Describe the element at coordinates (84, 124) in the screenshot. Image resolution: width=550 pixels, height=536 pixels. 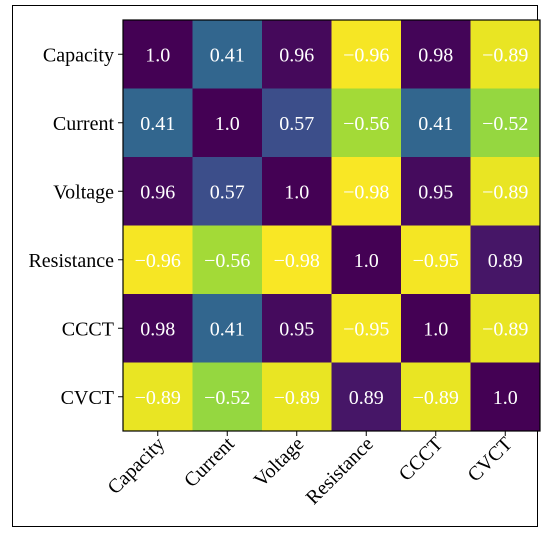
I see `y-tick-label: Current` at that location.